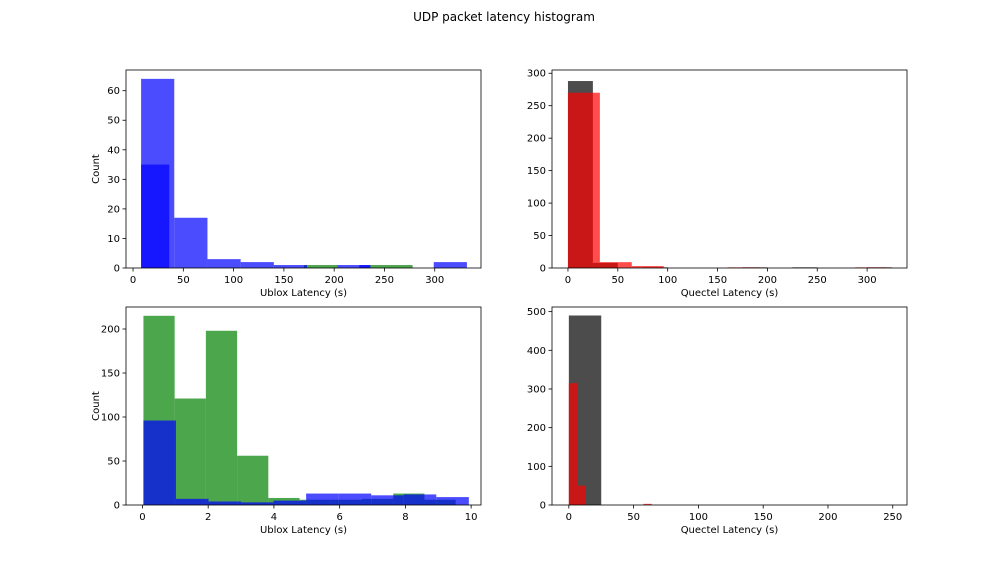 This screenshot has height=576, width=1008. I want to click on x-tick-label: 2, so click(208, 517).